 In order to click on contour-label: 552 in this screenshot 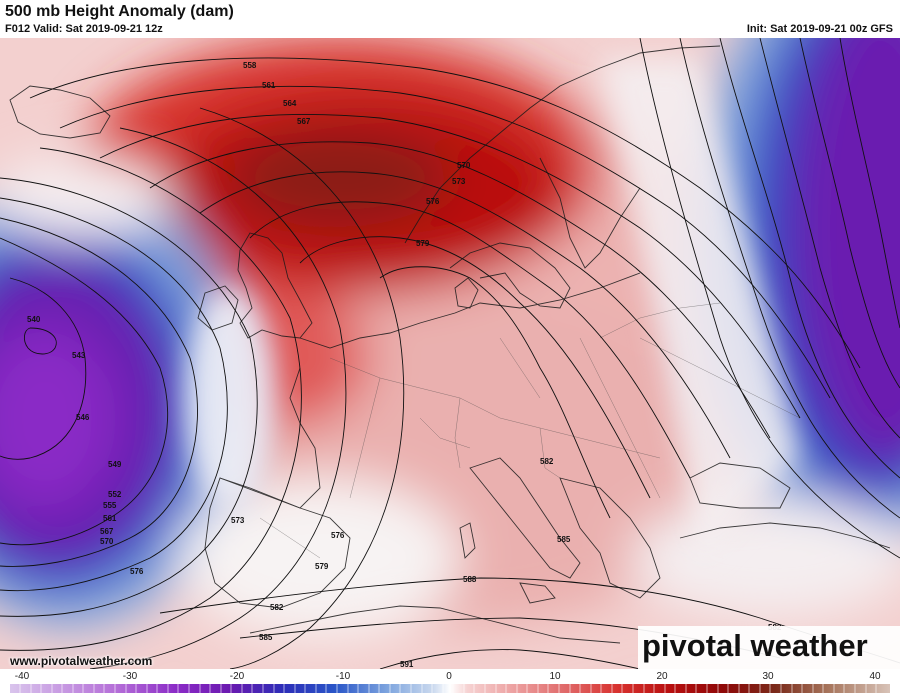, I will do `click(115, 494)`.